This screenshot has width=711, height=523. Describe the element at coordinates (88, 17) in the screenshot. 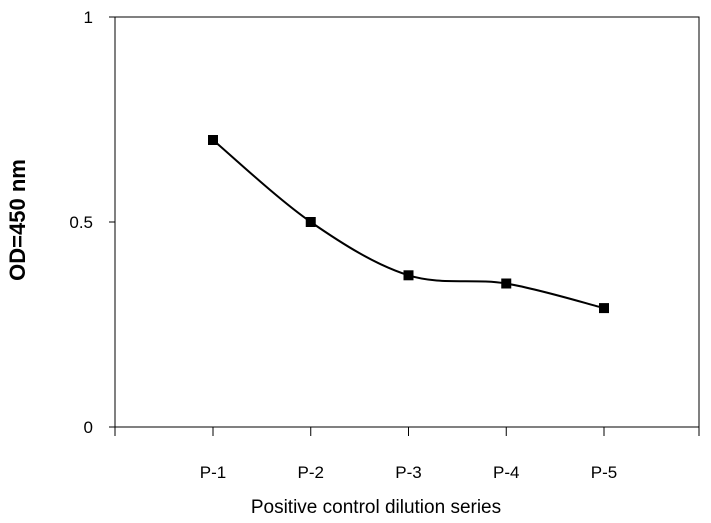

I see `y-tick-label: 1` at that location.